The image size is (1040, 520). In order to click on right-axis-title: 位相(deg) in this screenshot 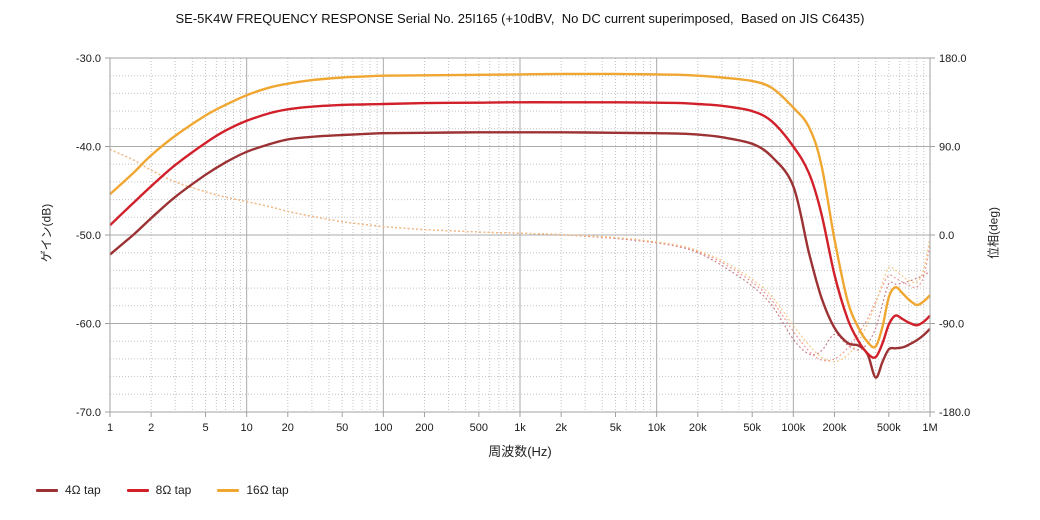, I will do `click(993, 233)`.